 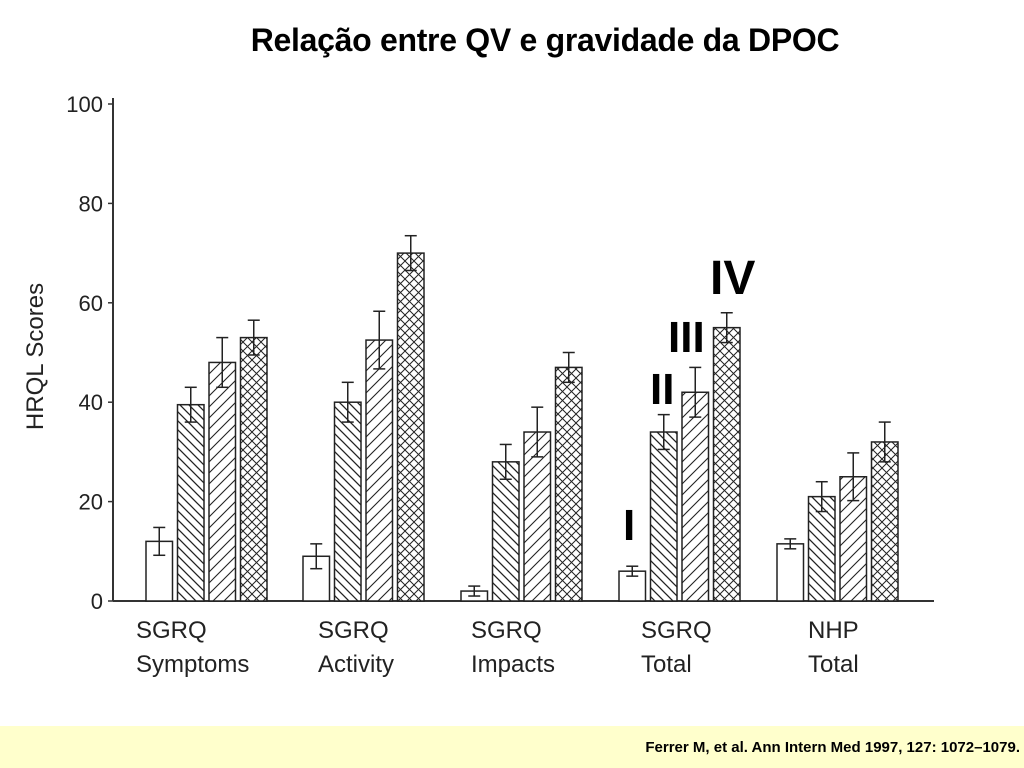 I want to click on y-tick-label: 20, so click(x=91, y=502).